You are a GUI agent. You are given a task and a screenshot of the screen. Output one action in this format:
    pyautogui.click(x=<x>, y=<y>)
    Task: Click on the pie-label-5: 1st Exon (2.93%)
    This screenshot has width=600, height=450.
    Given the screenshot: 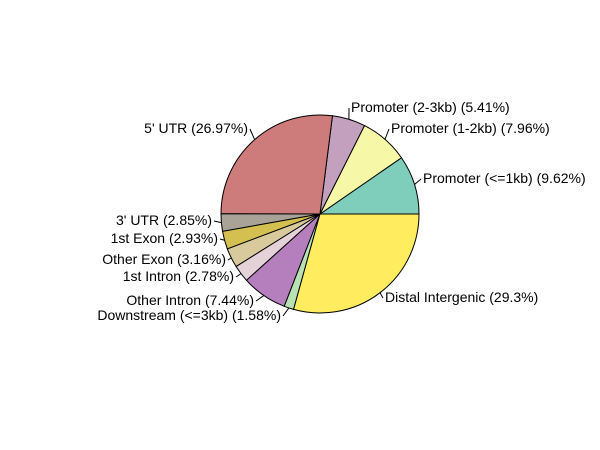 What is the action you would take?
    pyautogui.click(x=164, y=238)
    